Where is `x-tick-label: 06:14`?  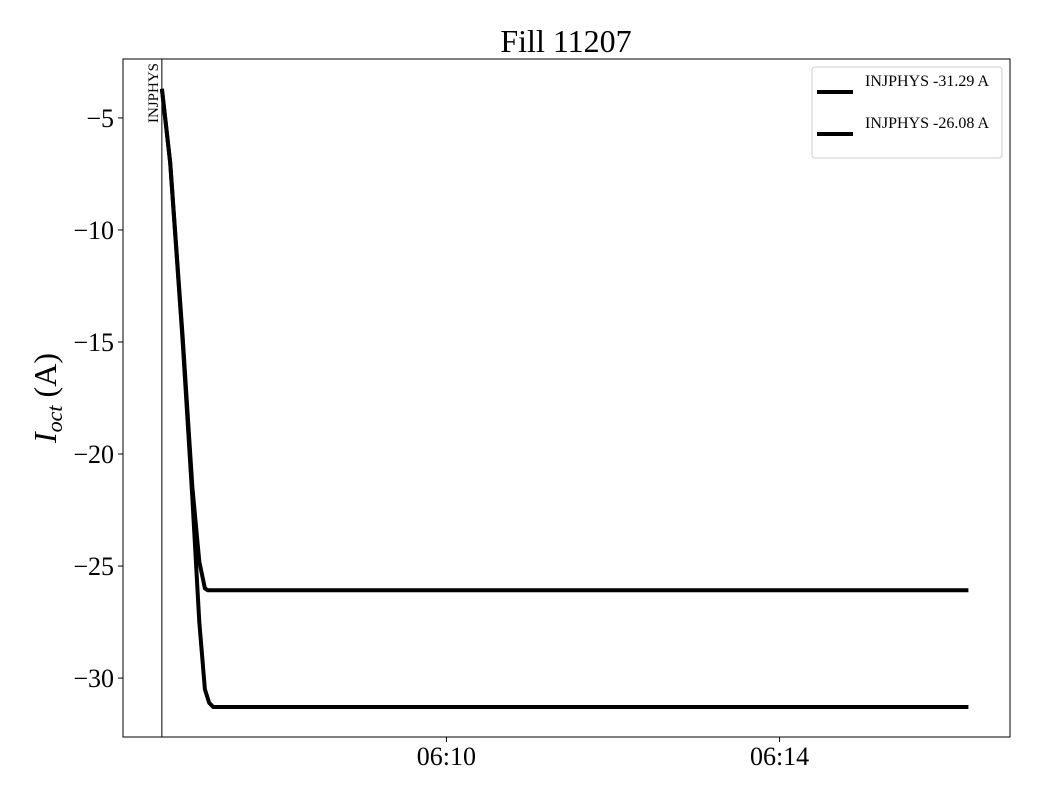
x-tick-label: 06:14 is located at coordinates (779, 756).